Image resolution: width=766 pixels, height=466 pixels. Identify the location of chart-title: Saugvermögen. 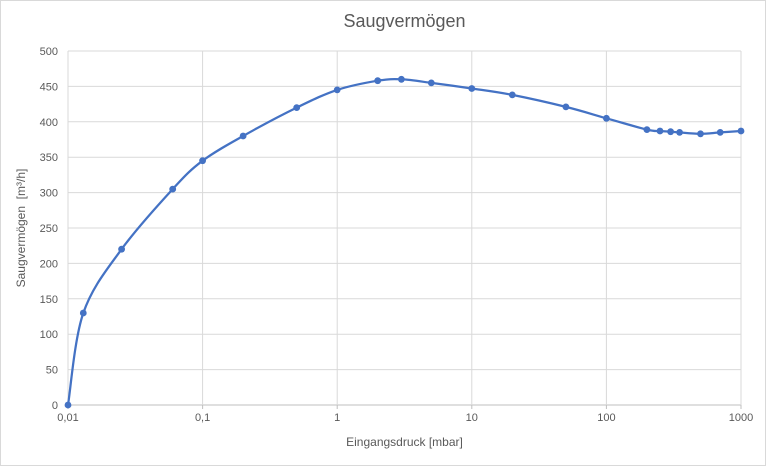
(404, 21).